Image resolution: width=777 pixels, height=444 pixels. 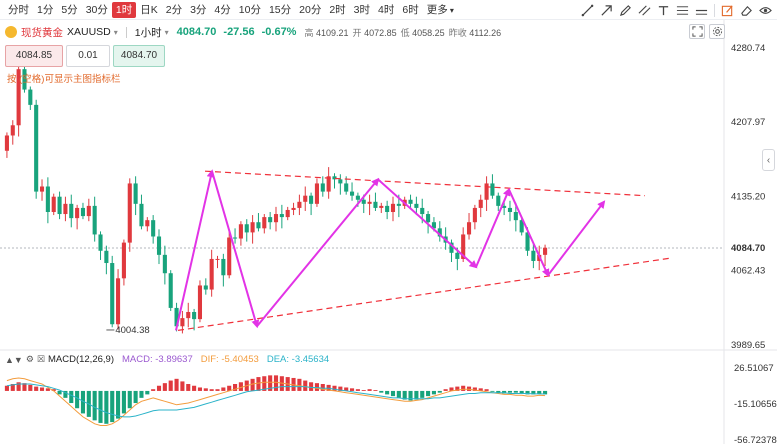 What do you see at coordinates (42, 32) in the screenshot?
I see `symbol-name: 现货黄金` at bounding box center [42, 32].